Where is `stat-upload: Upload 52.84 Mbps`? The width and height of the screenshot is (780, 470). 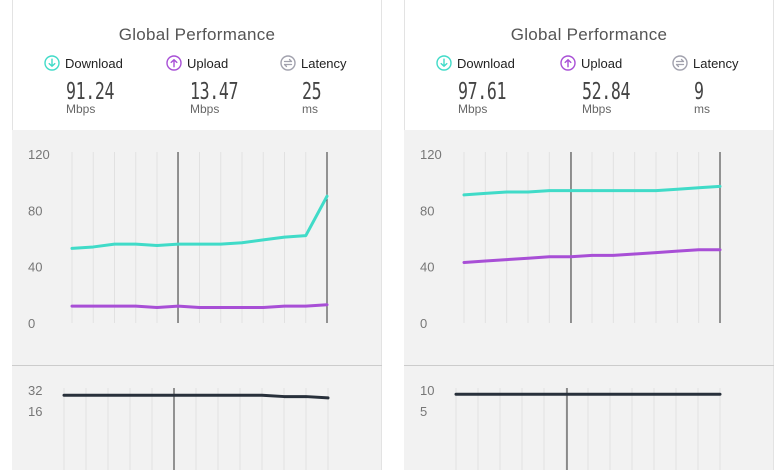
stat-upload: Upload 52.84 Mbps is located at coordinates (615, 85).